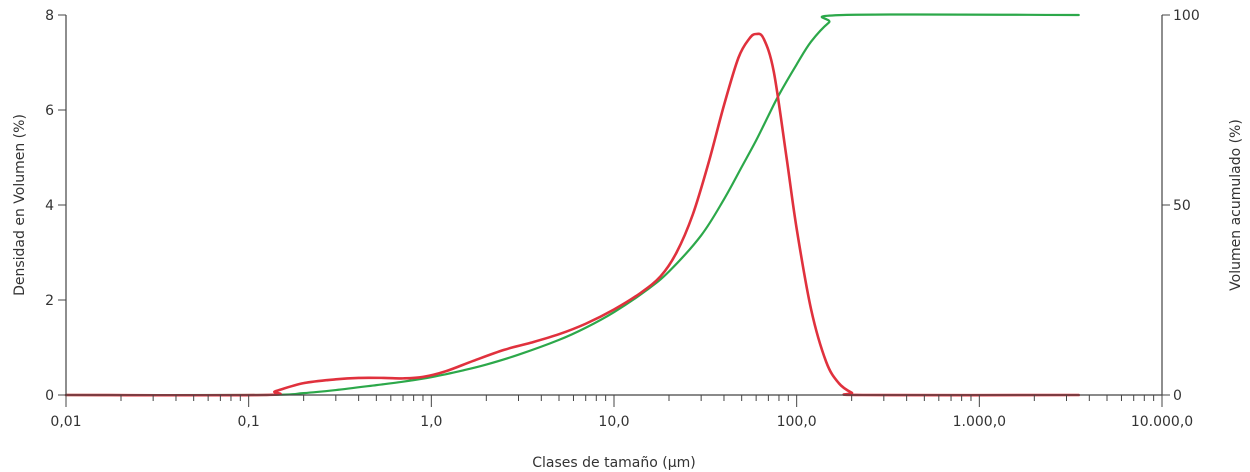 Image resolution: width=1250 pixels, height=472 pixels. I want to click on y-right-tick-label: 50, so click(1182, 206).